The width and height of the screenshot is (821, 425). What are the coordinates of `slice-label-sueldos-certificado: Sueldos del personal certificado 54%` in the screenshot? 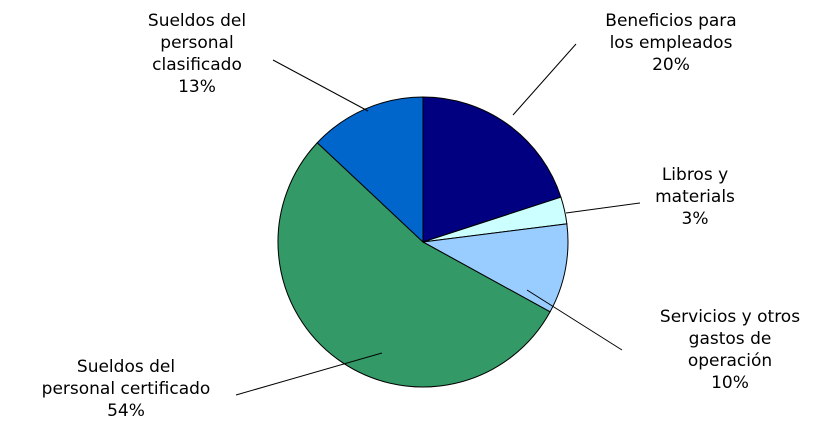 It's located at (126, 389).